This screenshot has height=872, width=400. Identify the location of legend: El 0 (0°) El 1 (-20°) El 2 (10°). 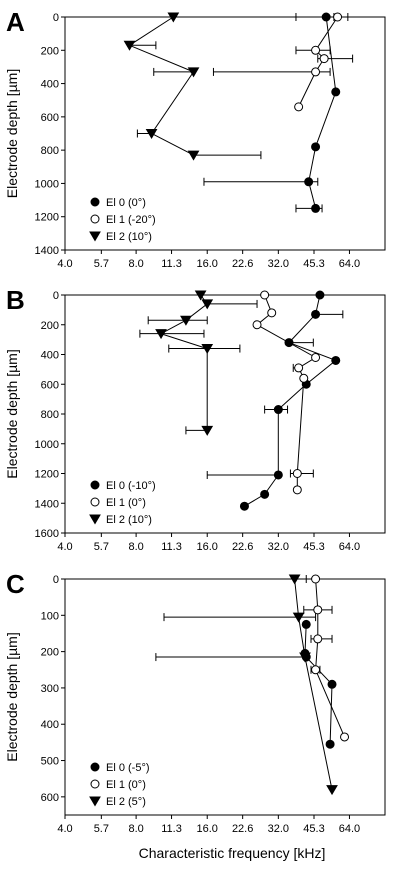
(122, 220).